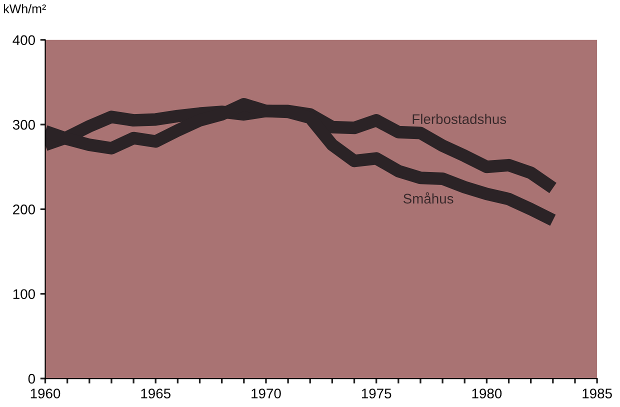  I want to click on y-tick-label: 400, so click(23, 40).